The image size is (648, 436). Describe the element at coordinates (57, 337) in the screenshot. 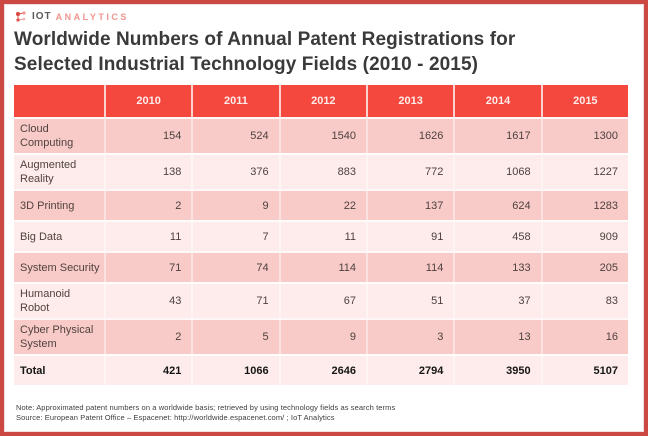

I see `row-label: Cyber Physical System` at that location.